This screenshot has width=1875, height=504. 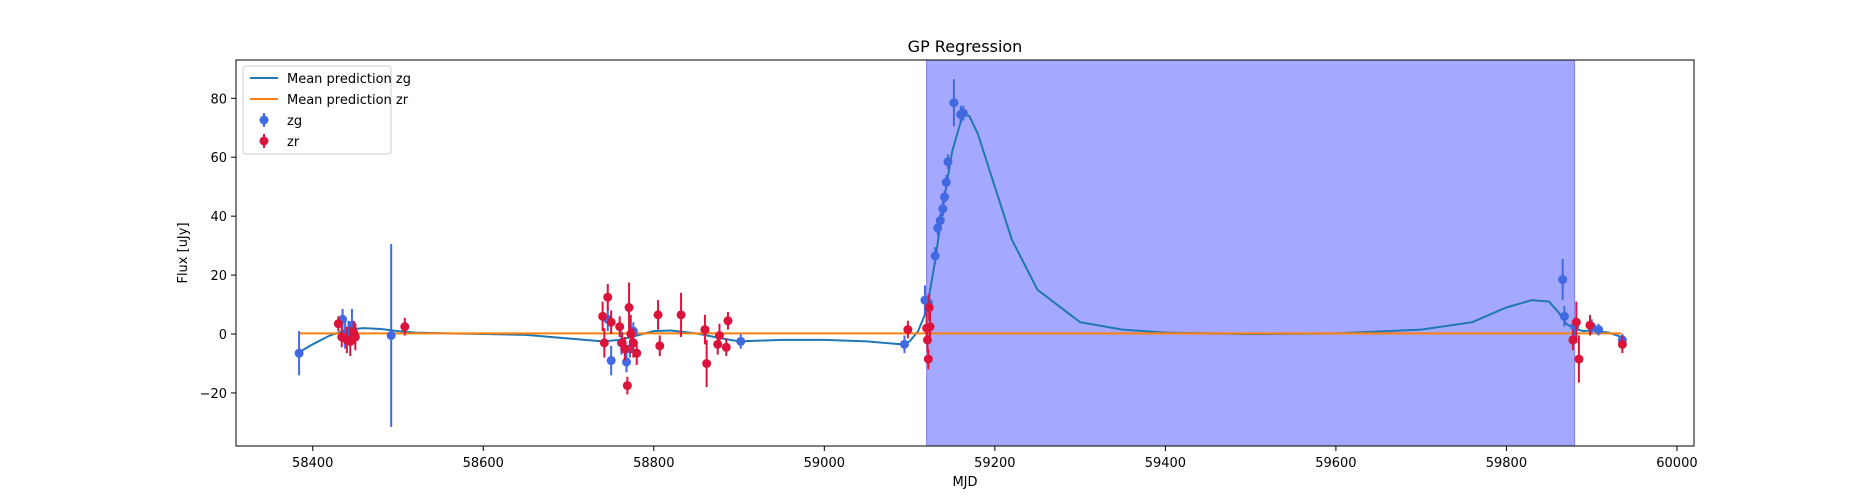 I want to click on chart-title: GP Regression, so click(x=965, y=46).